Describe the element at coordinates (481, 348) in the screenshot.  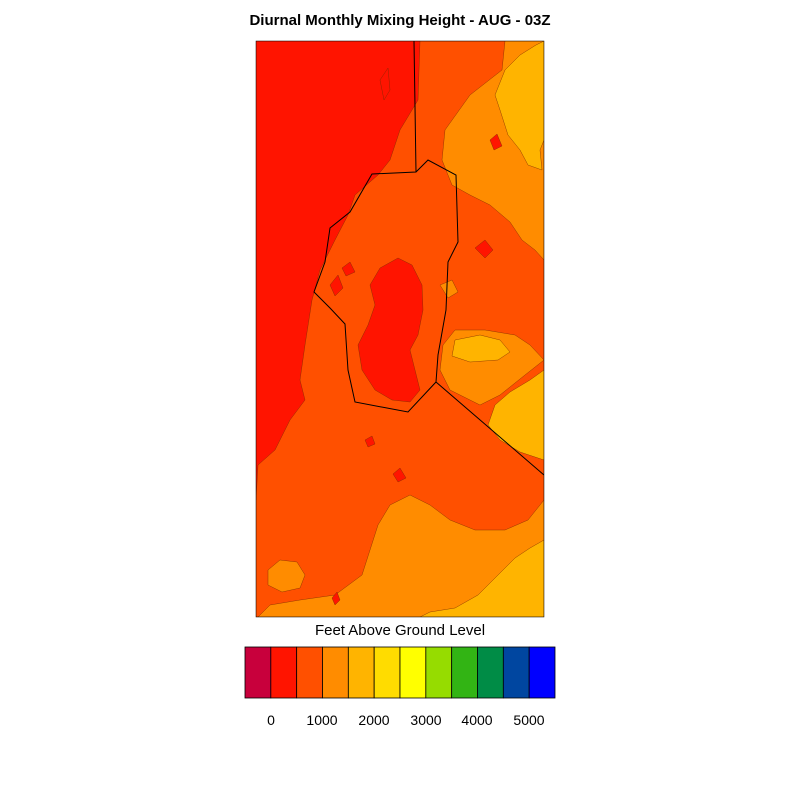
I see `region-1500-2000-mid2` at that location.